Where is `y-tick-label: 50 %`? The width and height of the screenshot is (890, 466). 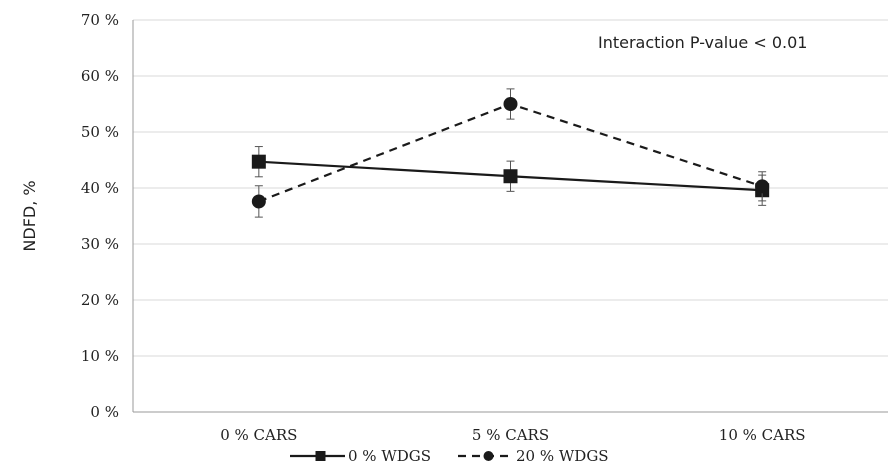 y-tick-label: 50 % is located at coordinates (100, 132).